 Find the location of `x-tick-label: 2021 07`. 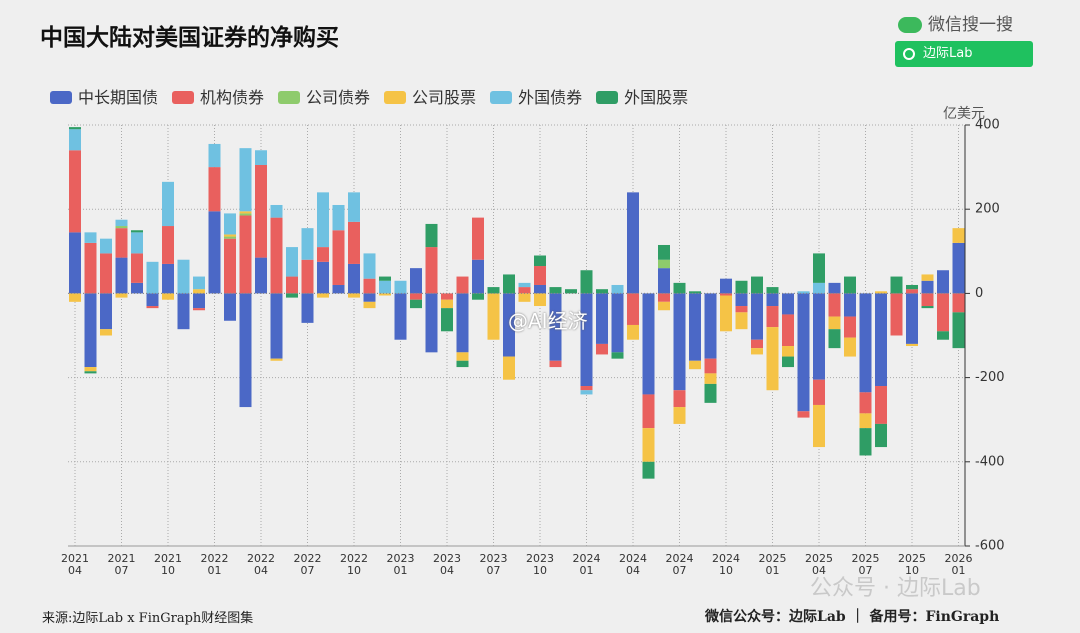

x-tick-label: 2021 07 is located at coordinates (121, 564).